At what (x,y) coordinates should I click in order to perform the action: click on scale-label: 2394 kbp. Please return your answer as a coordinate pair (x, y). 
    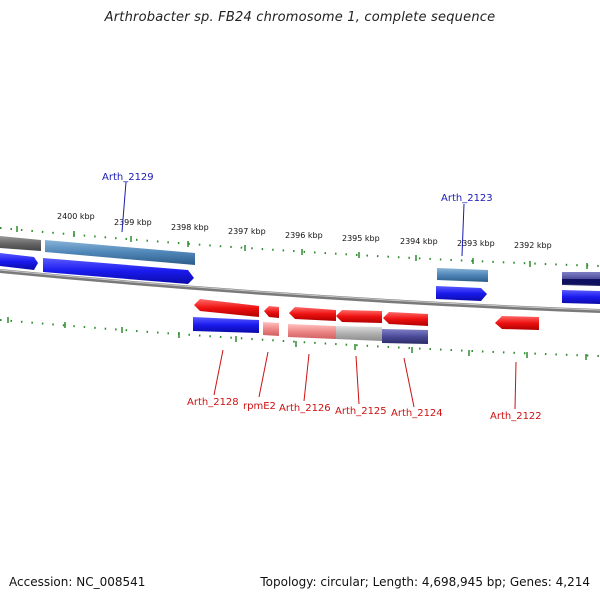
    Looking at the image, I should click on (419, 241).